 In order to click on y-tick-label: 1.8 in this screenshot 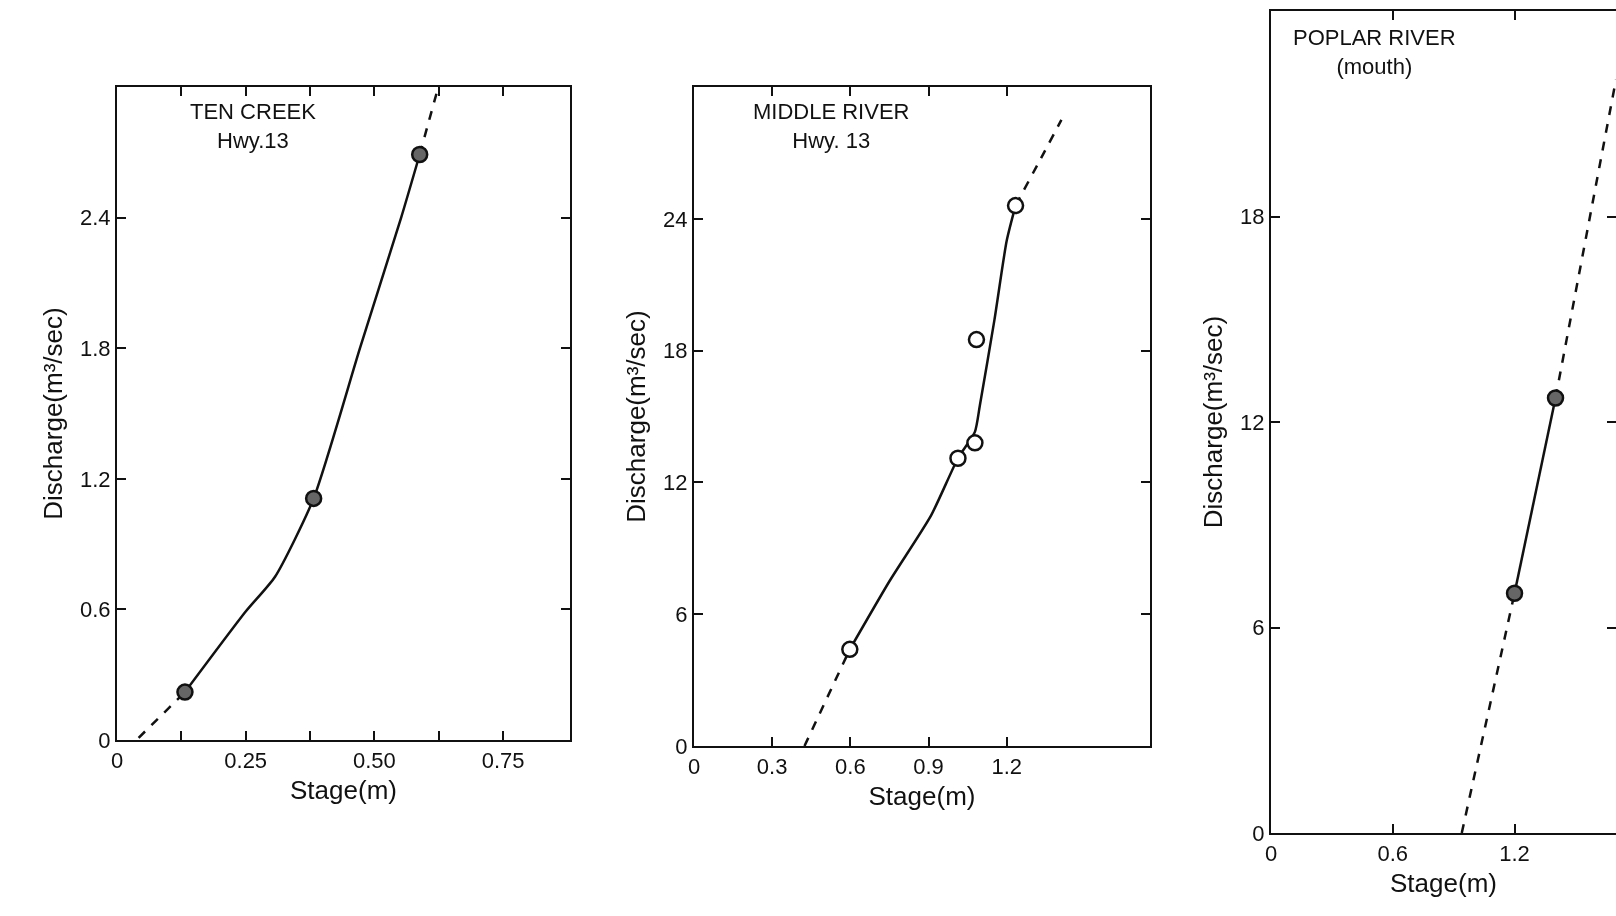, I will do `click(95, 348)`.